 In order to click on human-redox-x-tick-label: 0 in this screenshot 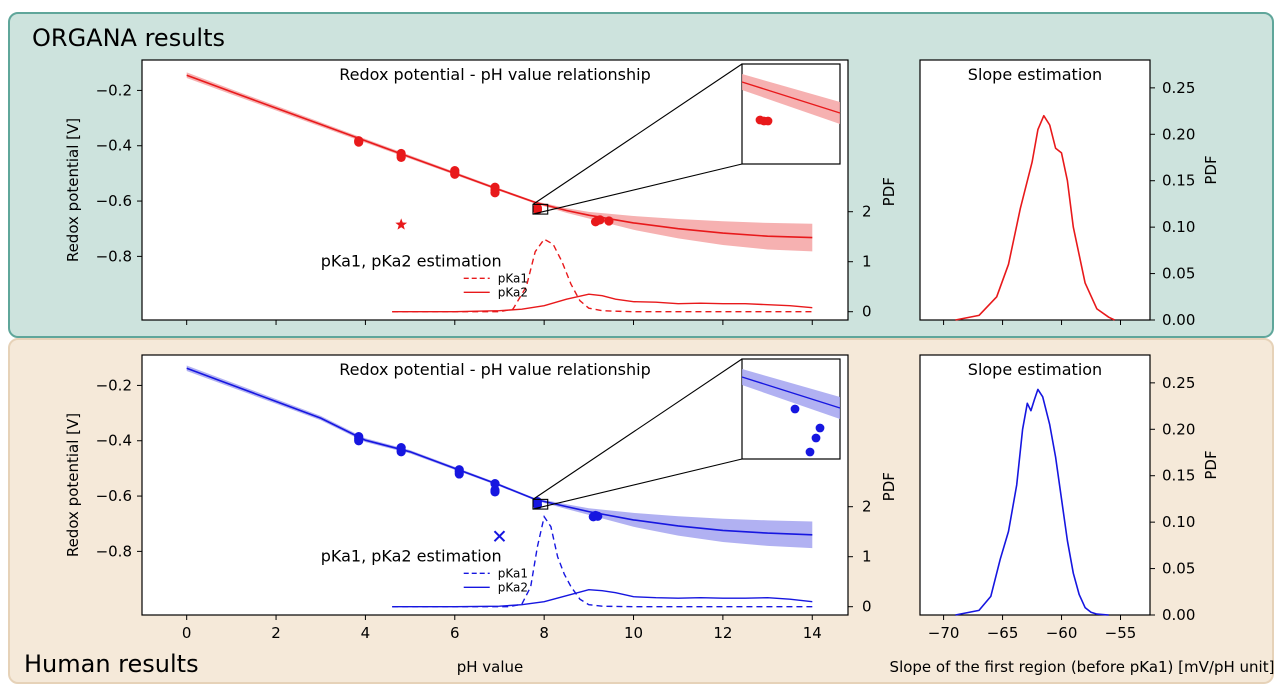, I will do `click(187, 633)`.